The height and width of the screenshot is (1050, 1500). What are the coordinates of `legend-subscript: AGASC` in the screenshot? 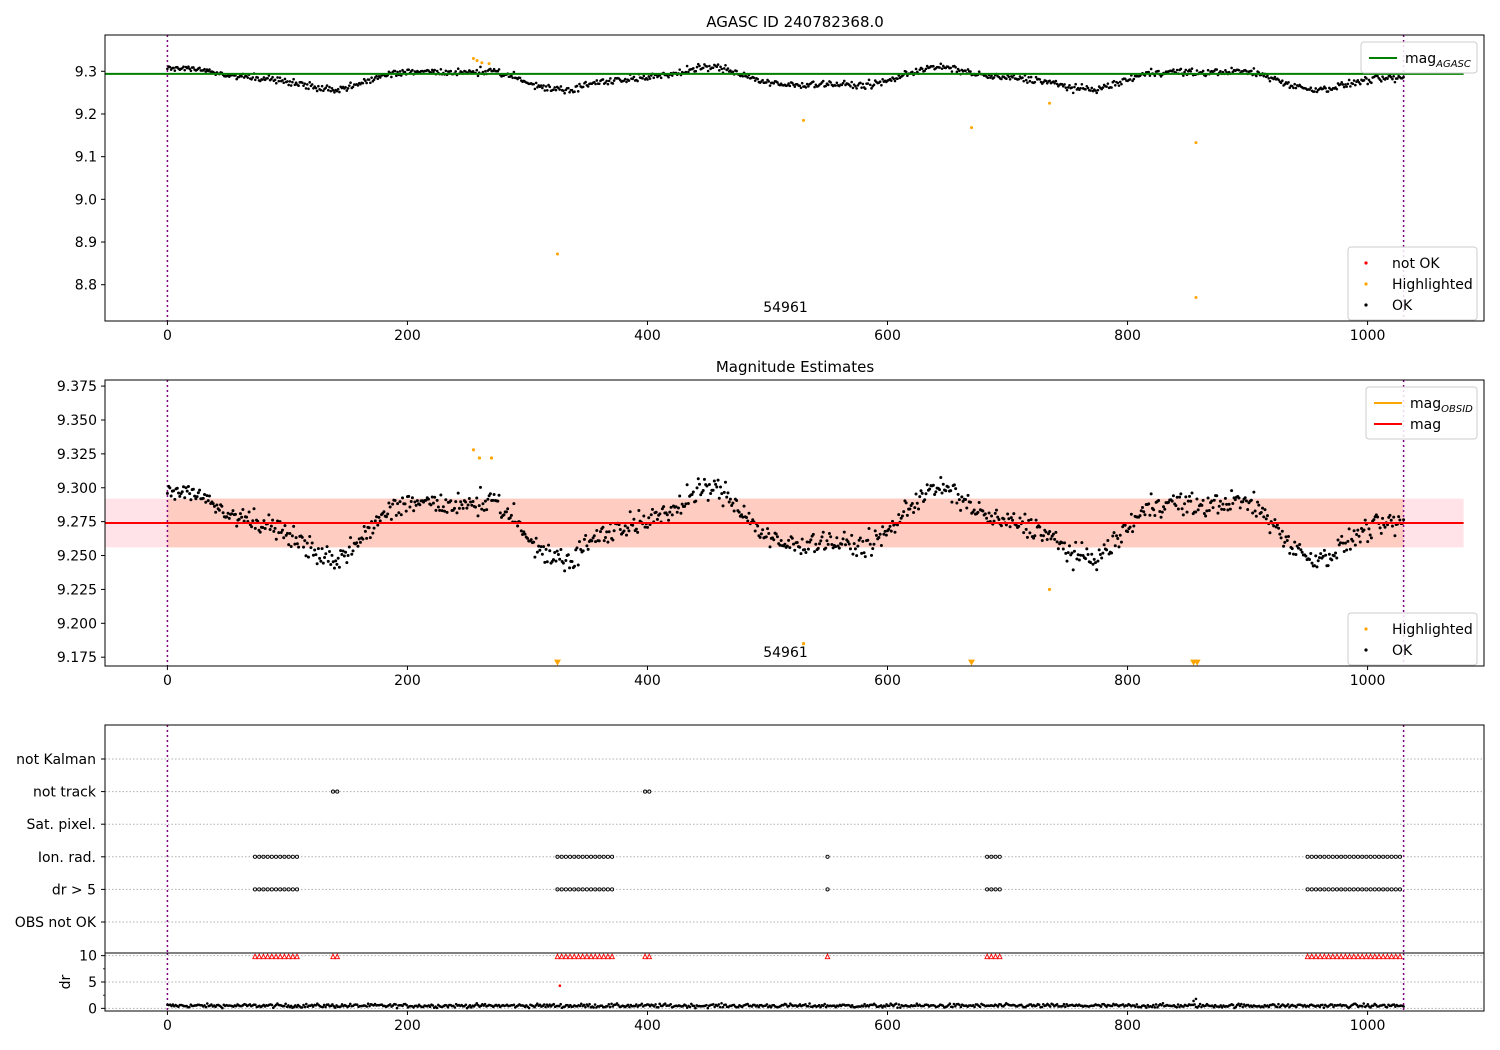 It's located at (1453, 64).